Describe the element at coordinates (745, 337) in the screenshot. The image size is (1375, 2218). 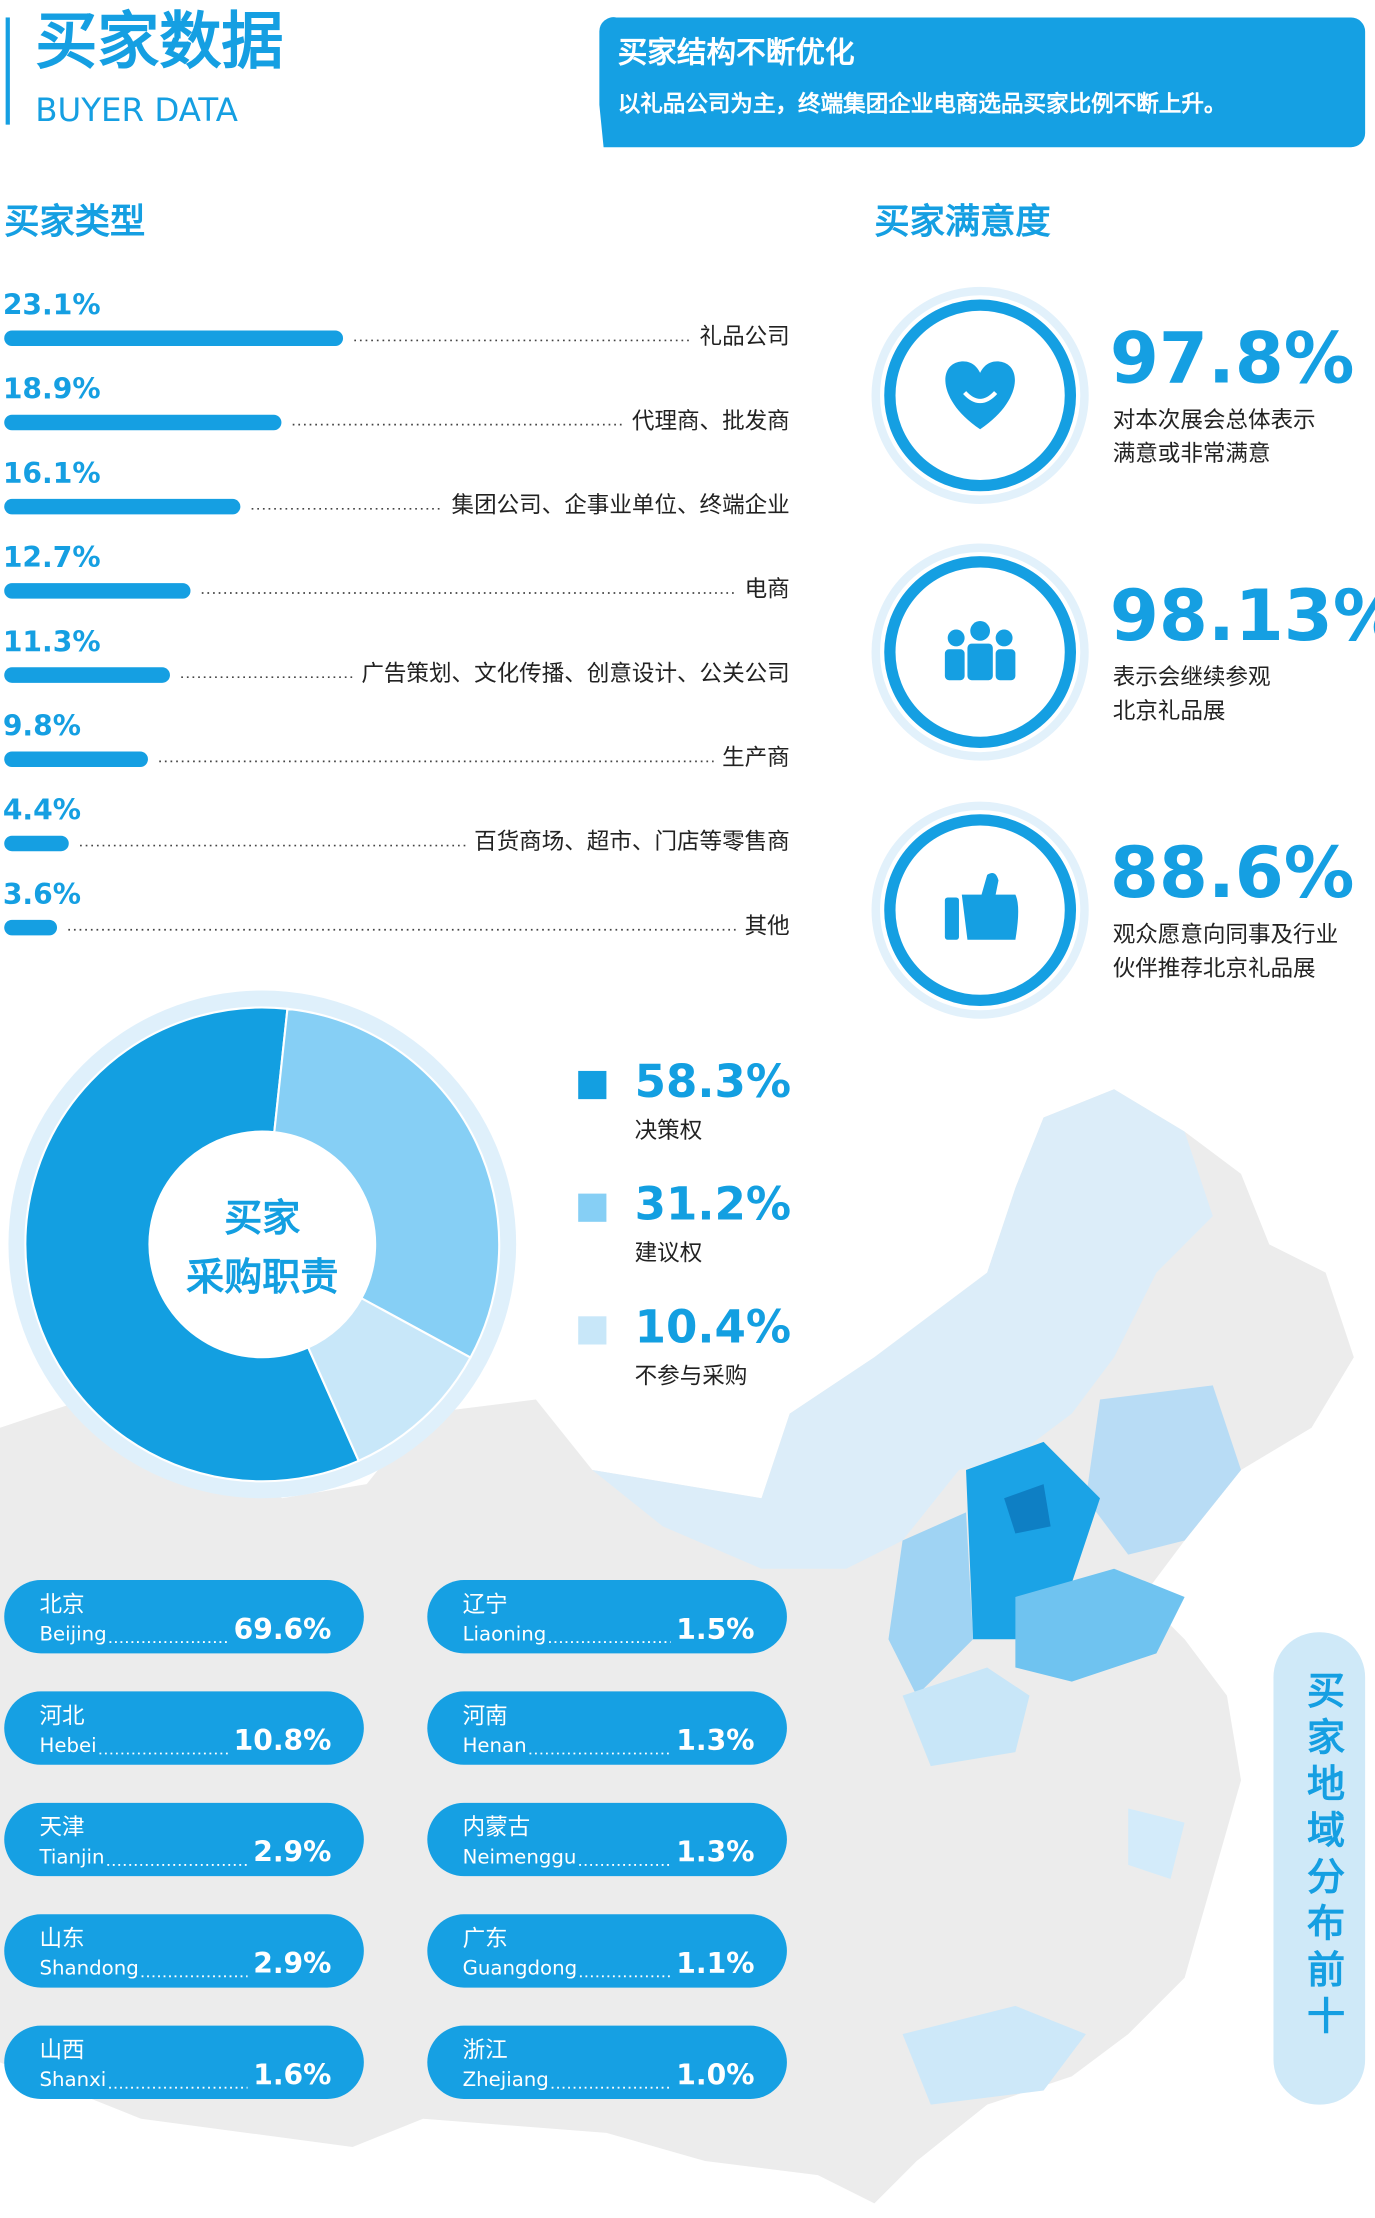
I see `category-label: 礼品公司` at that location.